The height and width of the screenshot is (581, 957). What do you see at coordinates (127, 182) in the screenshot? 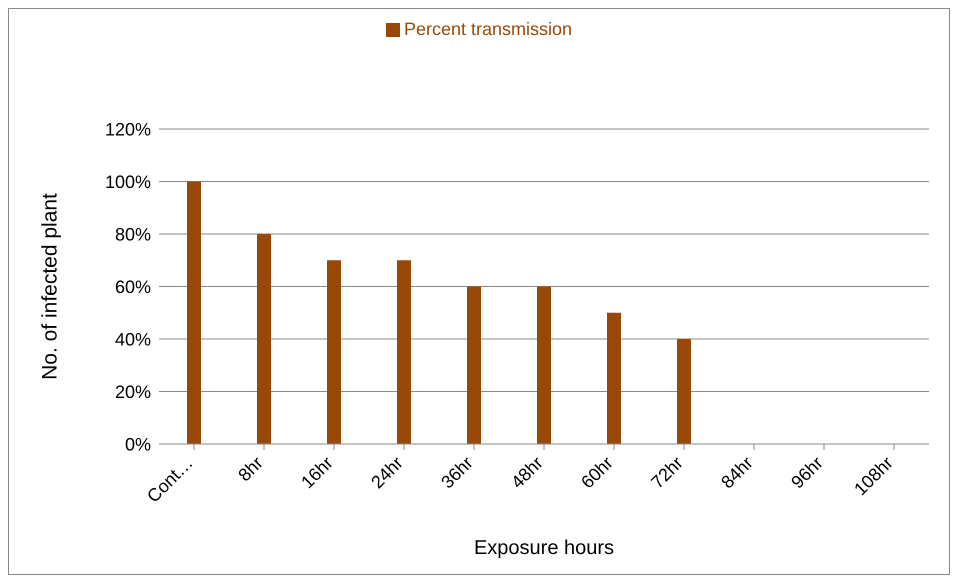
I see `y-tick-label: 100%` at bounding box center [127, 182].